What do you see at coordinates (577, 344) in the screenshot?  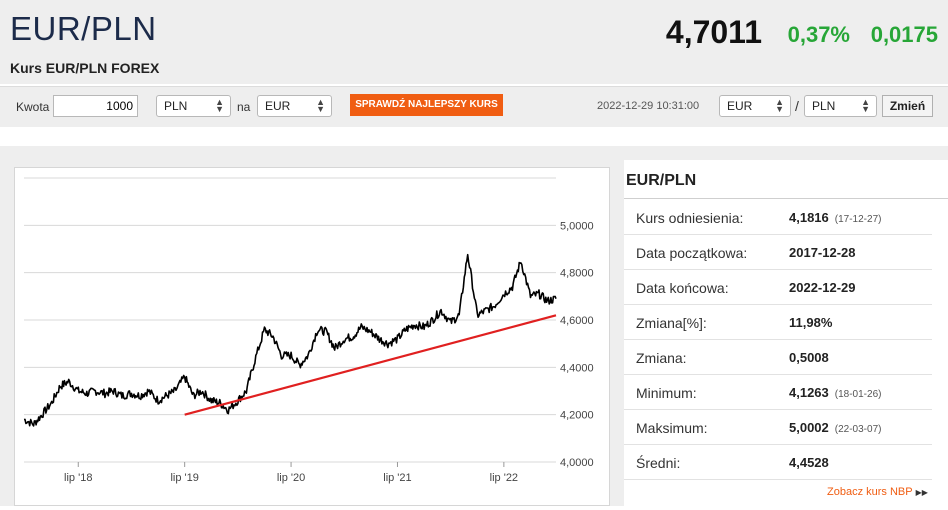 I see `y-axis: 5,0000 4,8000 4,6000 4,4000 4,2000 4,0000` at bounding box center [577, 344].